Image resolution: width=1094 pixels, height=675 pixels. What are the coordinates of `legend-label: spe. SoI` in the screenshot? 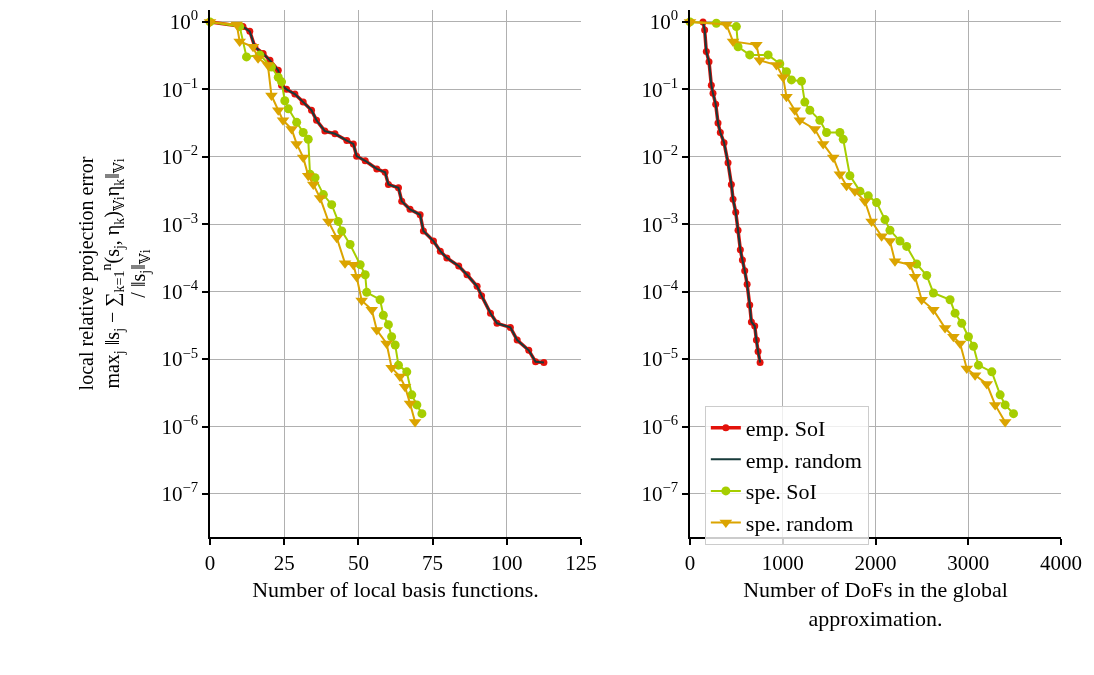 It's located at (781, 492).